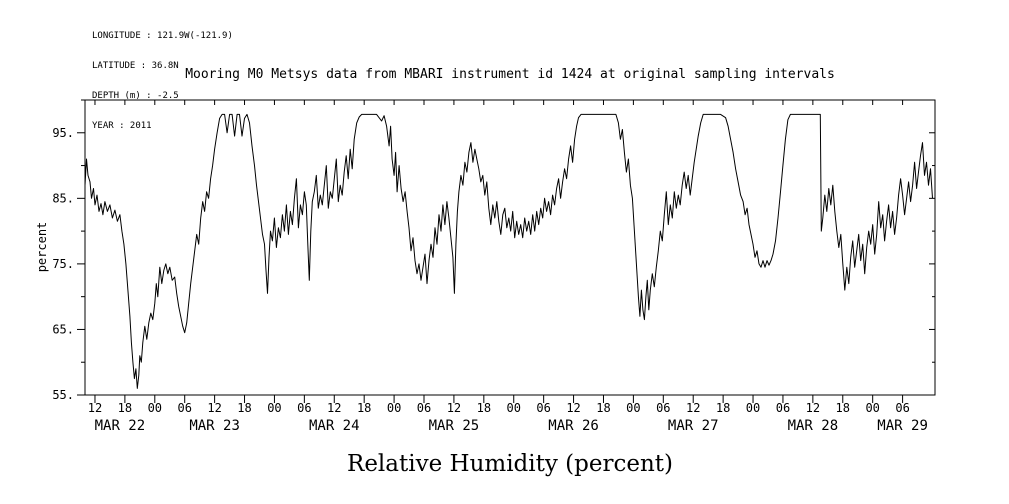 Image resolution: width=1009 pixels, height=504 pixels. What do you see at coordinates (63, 329) in the screenshot?
I see `y-tick-label: 65.` at bounding box center [63, 329].